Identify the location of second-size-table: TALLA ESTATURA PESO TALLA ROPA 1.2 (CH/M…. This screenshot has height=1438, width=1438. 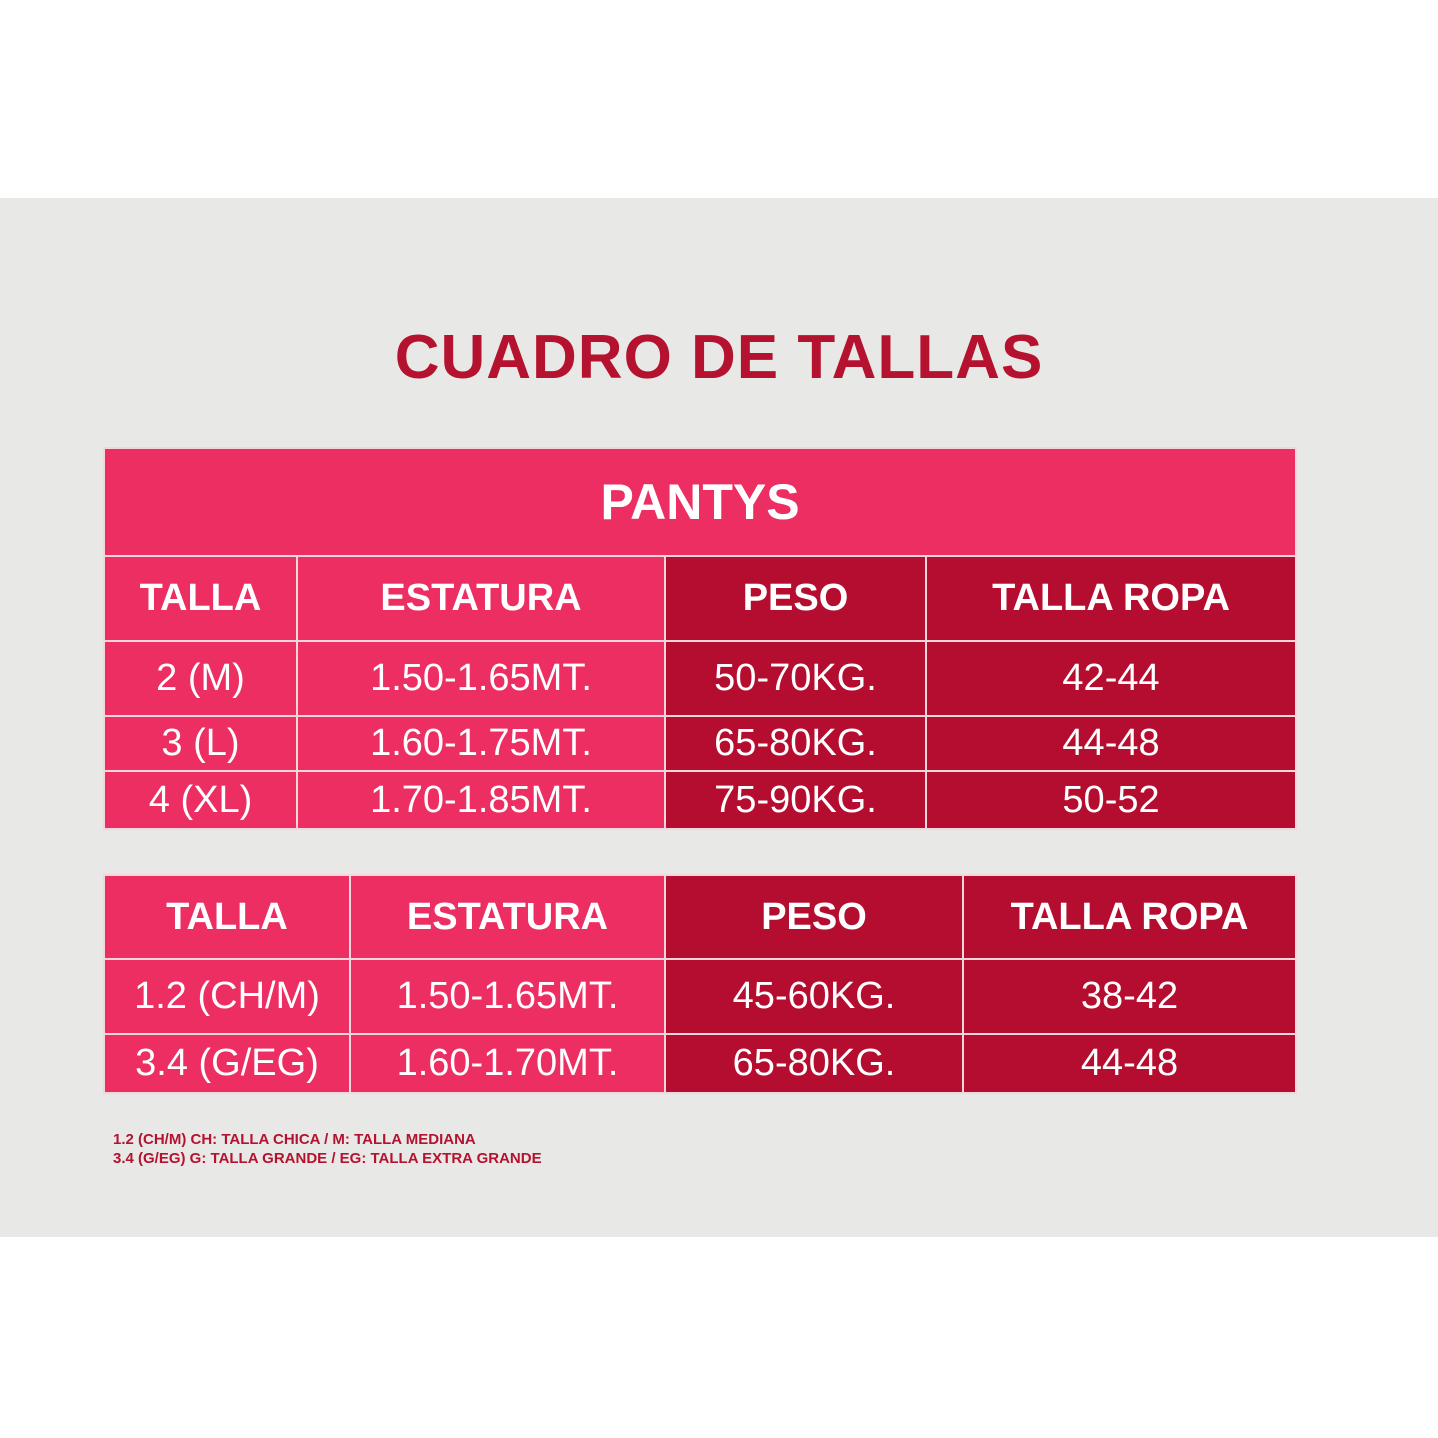
(700, 984).